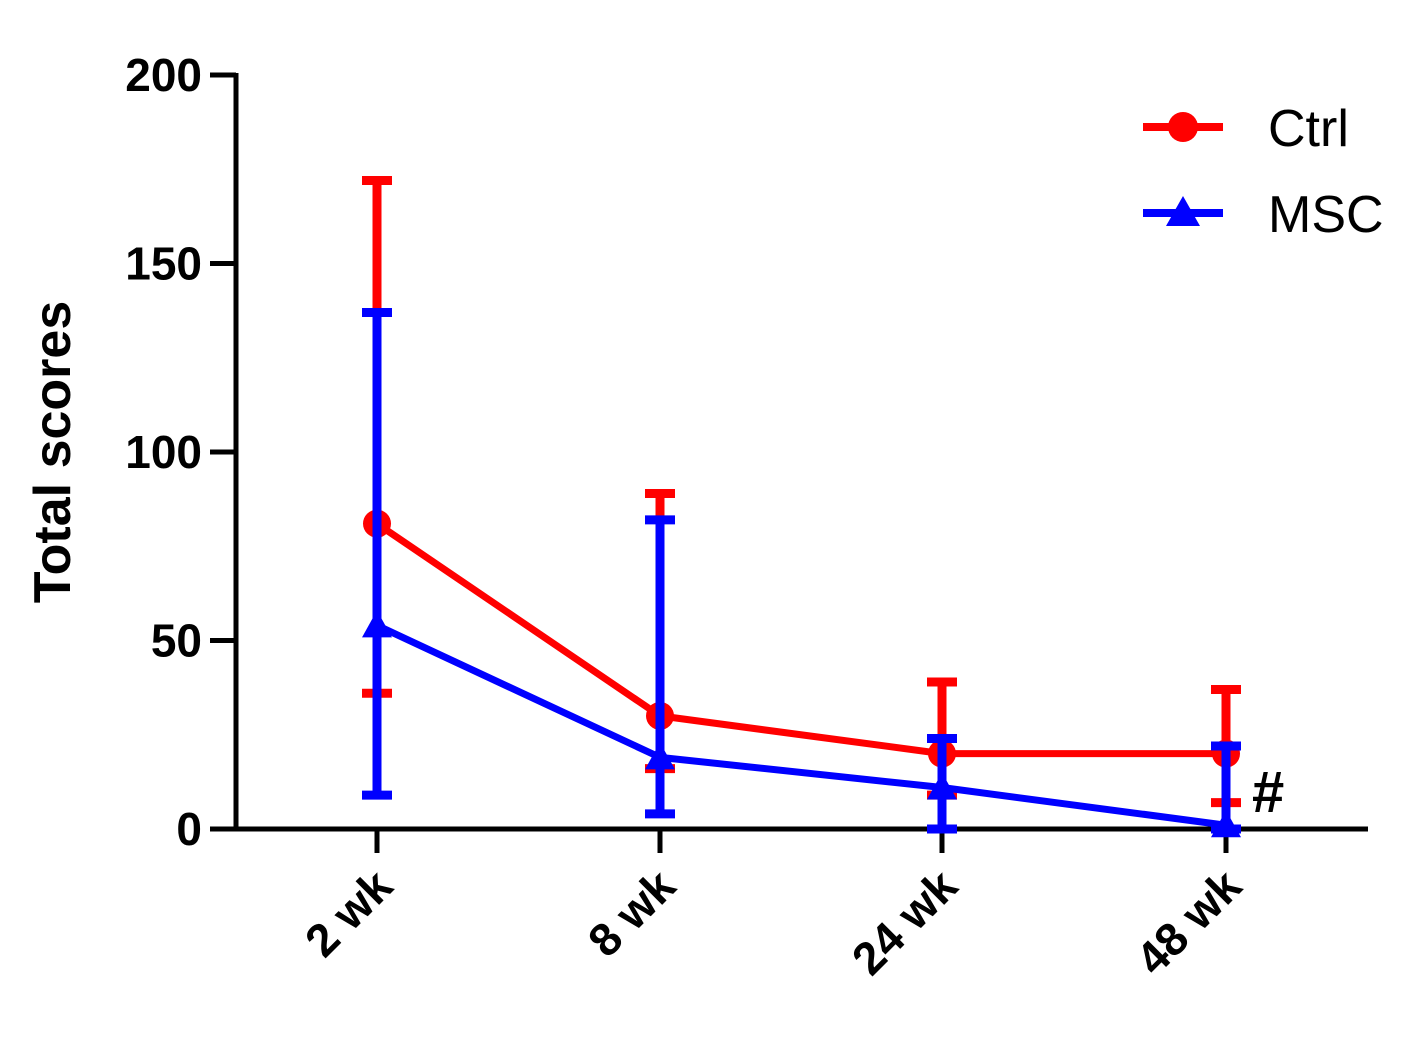 This screenshot has height=1044, width=1422. Describe the element at coordinates (176, 641) in the screenshot. I see `y-tick-label: 50` at that location.